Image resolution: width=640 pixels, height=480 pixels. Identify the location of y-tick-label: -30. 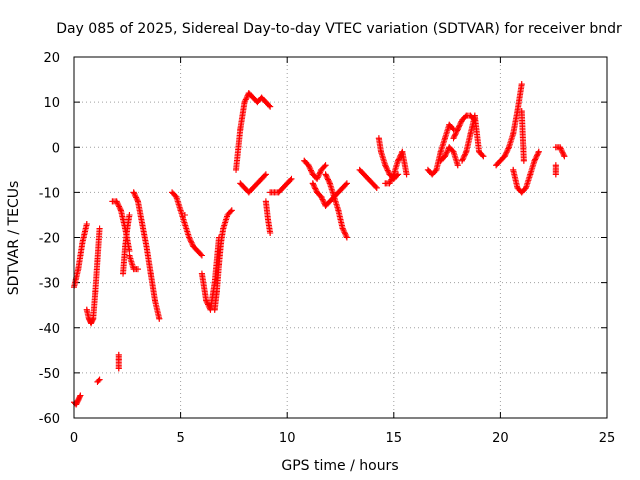
(49, 284).